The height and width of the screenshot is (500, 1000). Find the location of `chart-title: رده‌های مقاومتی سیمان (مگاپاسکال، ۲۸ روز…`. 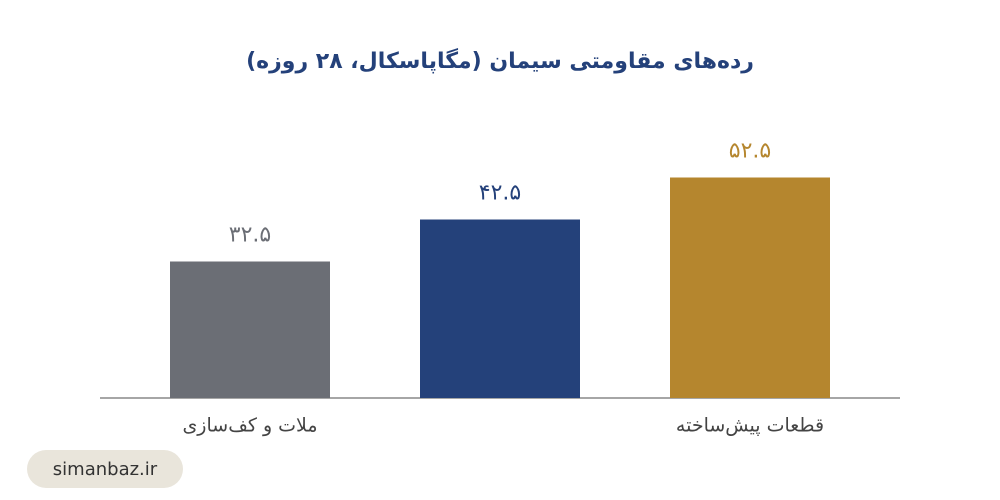

chart-title: رده‌های مقاومتی سیمان (مگاپاسکال، ۲۸ روز… is located at coordinates (500, 60).